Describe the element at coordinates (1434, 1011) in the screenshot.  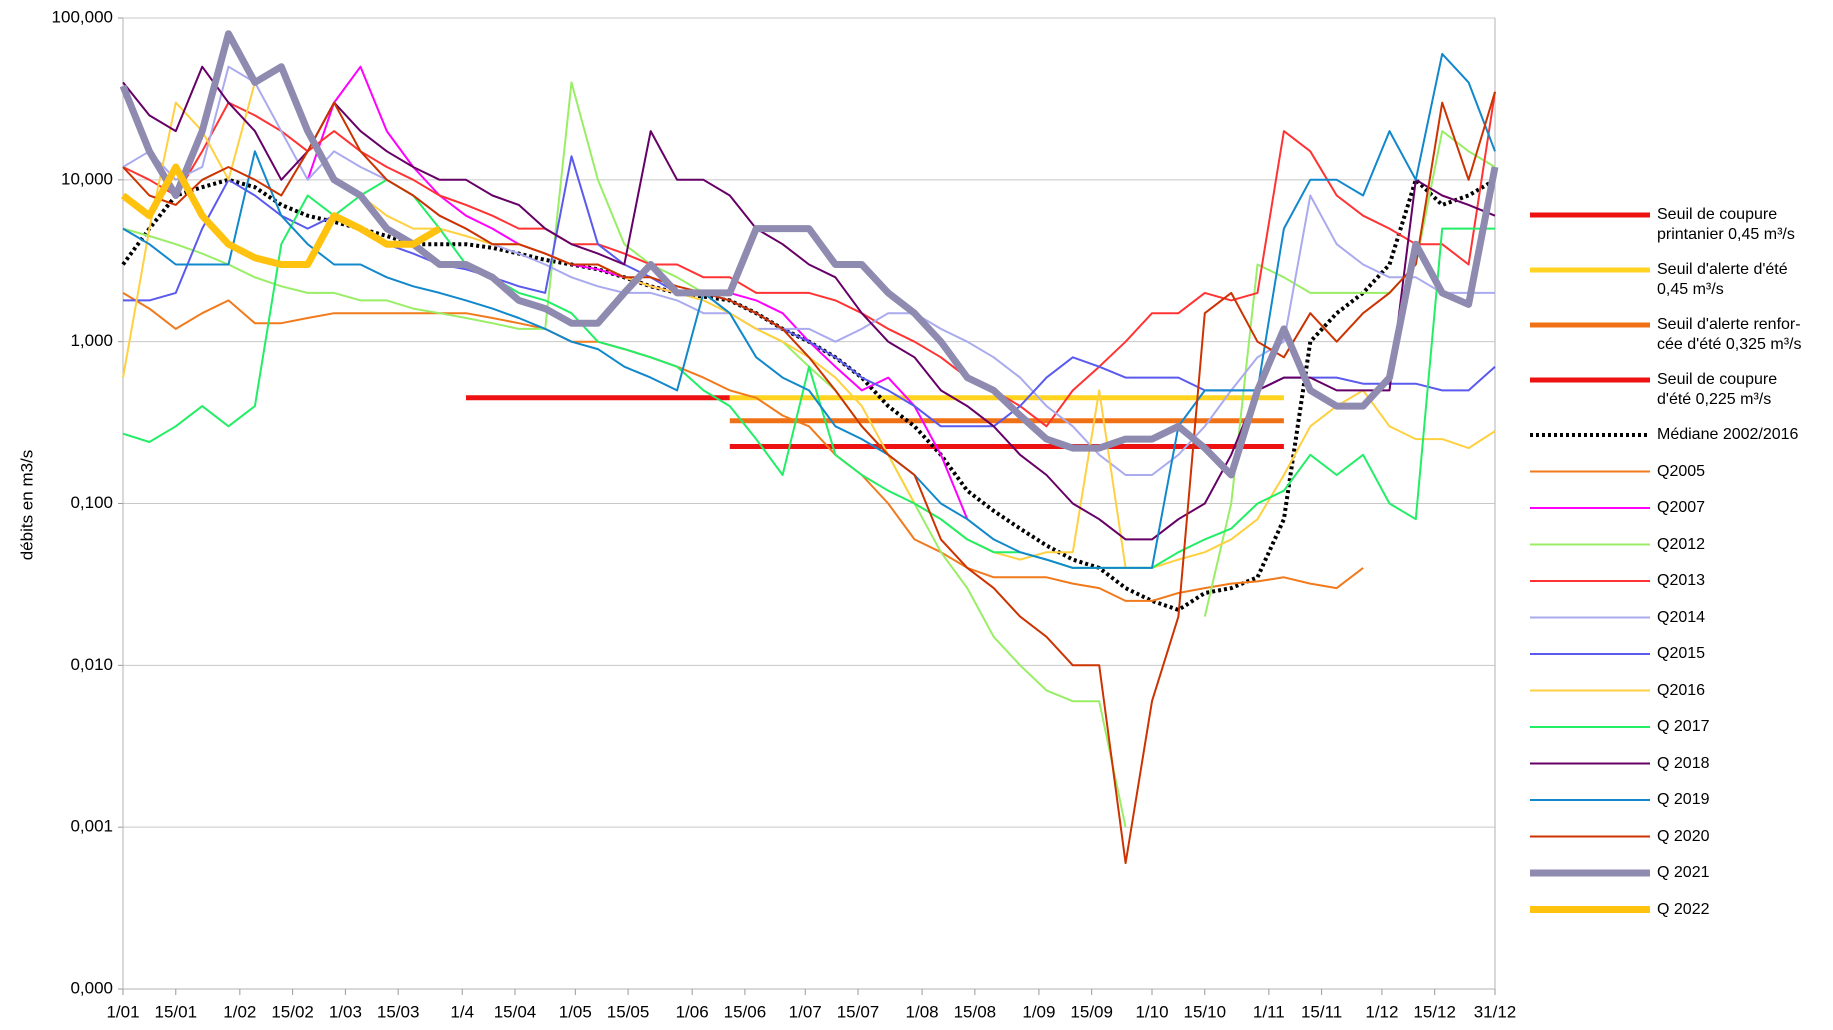
I see `x-tick-label: 15/12` at that location.